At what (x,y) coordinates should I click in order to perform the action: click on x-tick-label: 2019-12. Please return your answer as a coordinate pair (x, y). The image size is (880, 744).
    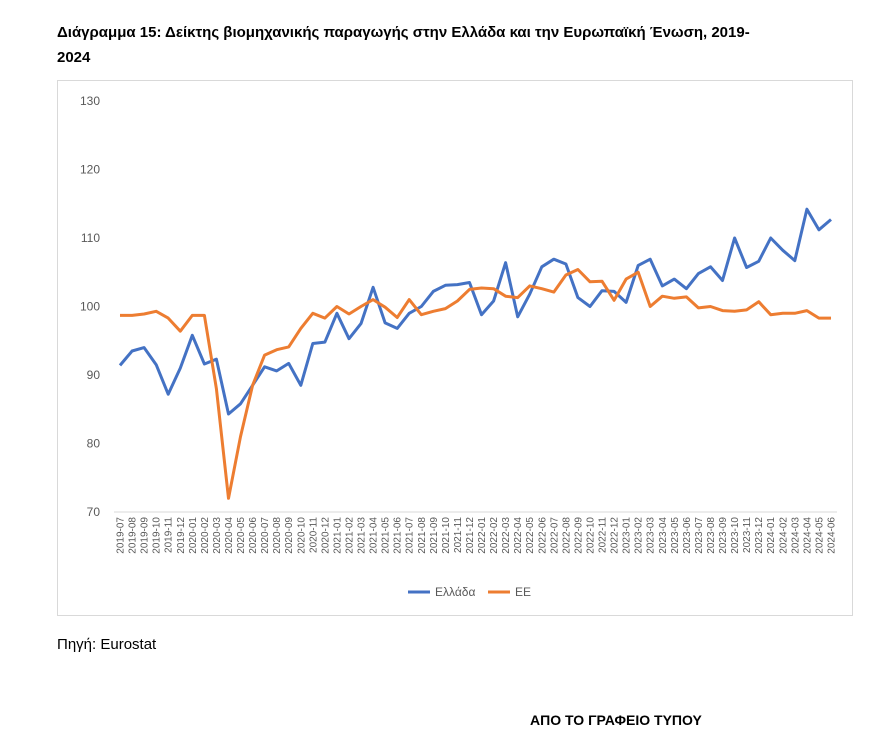
    Looking at the image, I should click on (181, 535).